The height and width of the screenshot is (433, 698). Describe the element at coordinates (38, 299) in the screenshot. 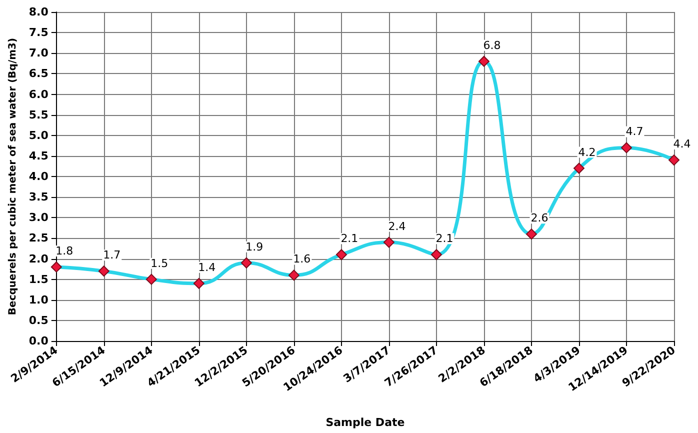

I see `y-tick-label: 1.0` at that location.